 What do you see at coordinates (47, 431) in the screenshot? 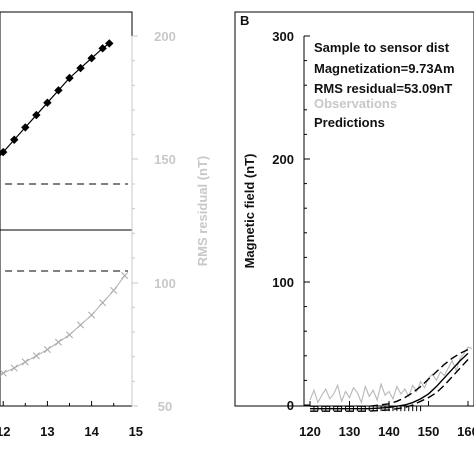
I see `x-tick-label: 13` at bounding box center [47, 431].